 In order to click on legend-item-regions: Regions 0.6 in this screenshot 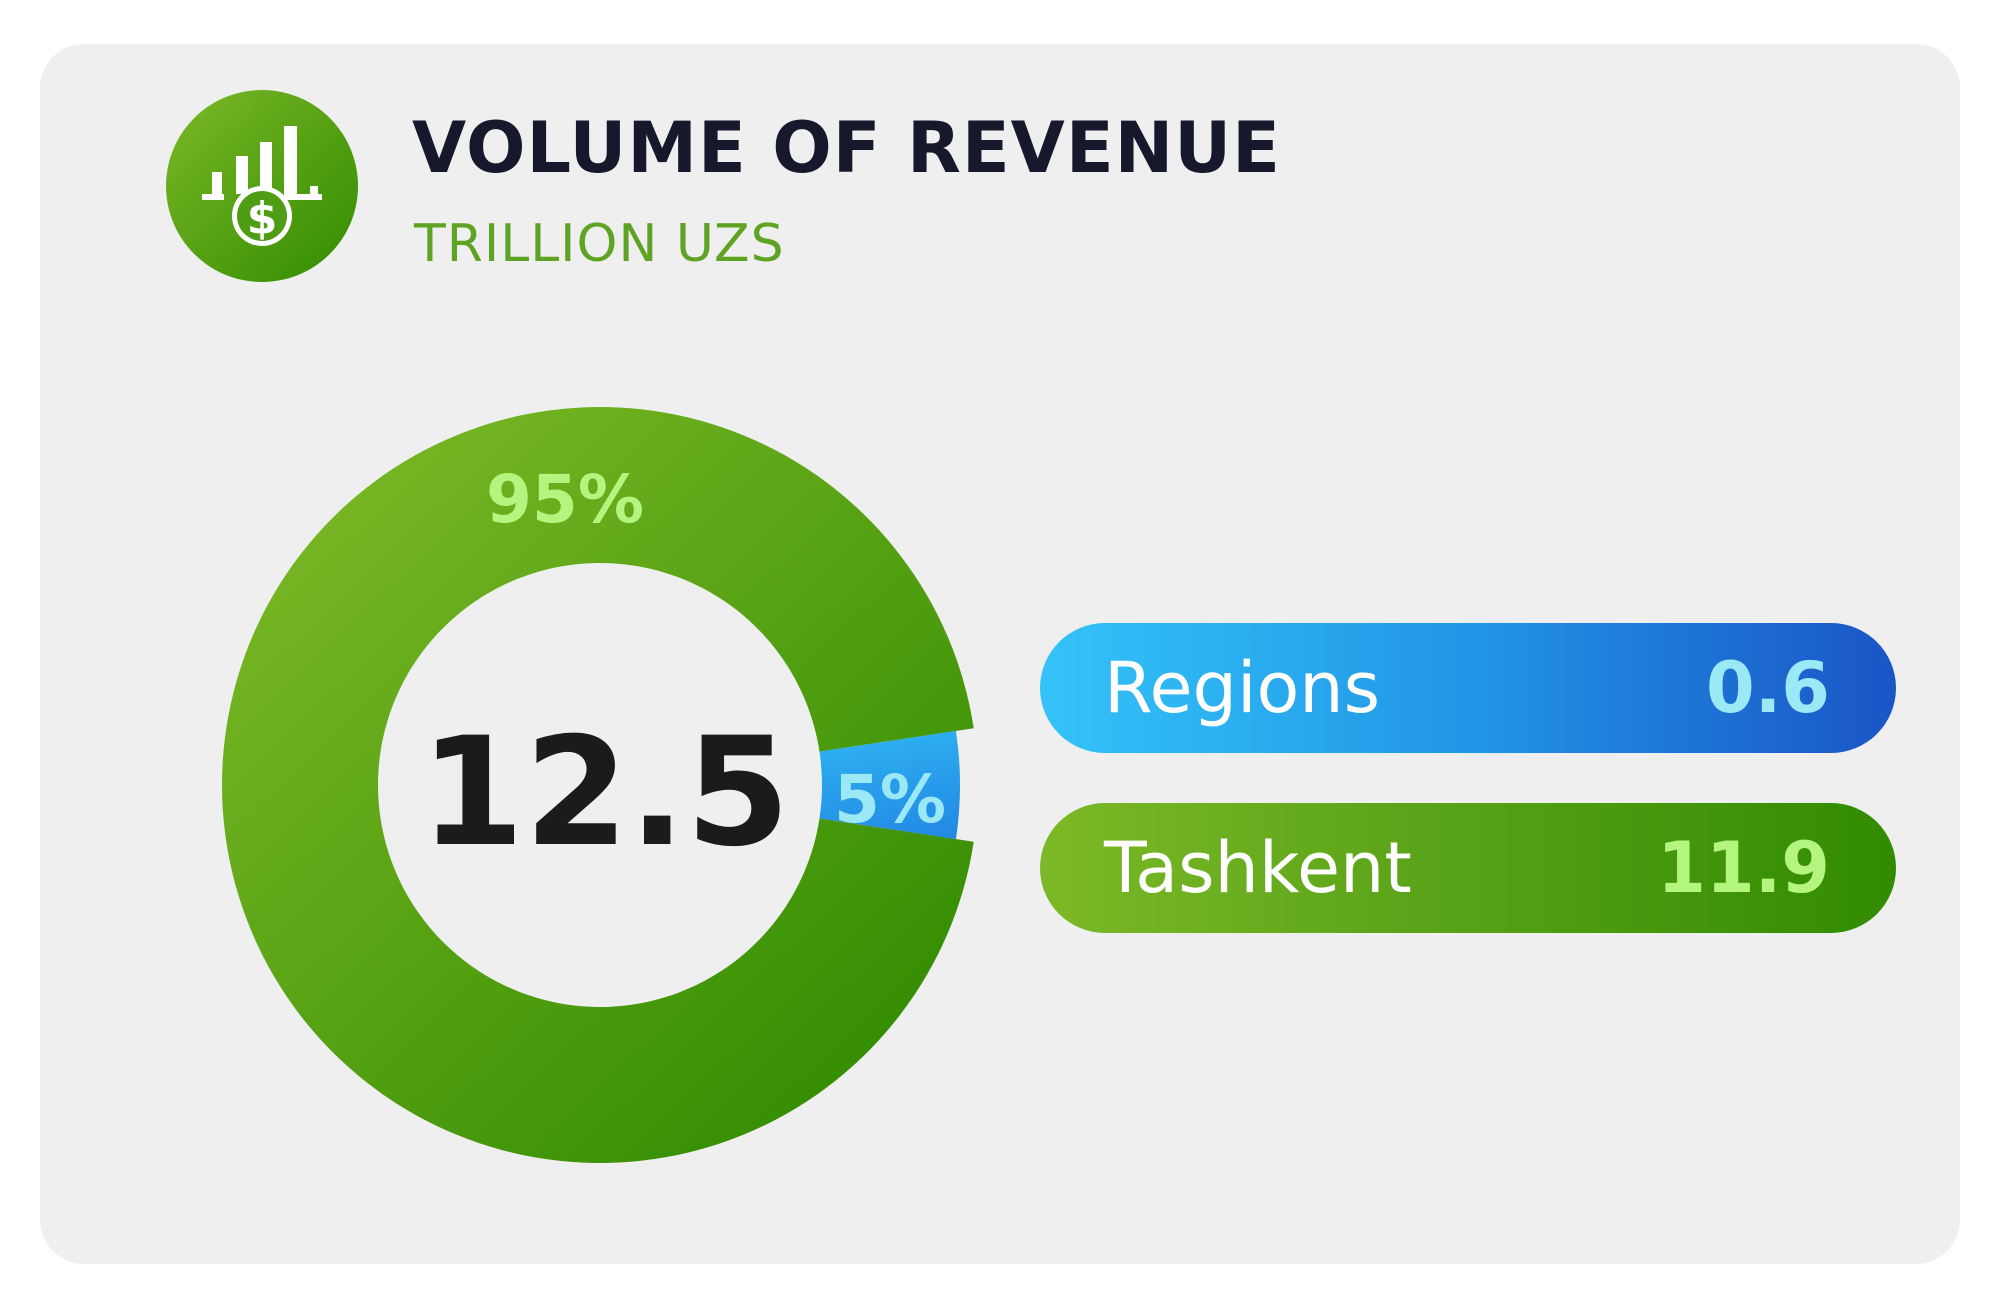, I will do `click(1468, 688)`.